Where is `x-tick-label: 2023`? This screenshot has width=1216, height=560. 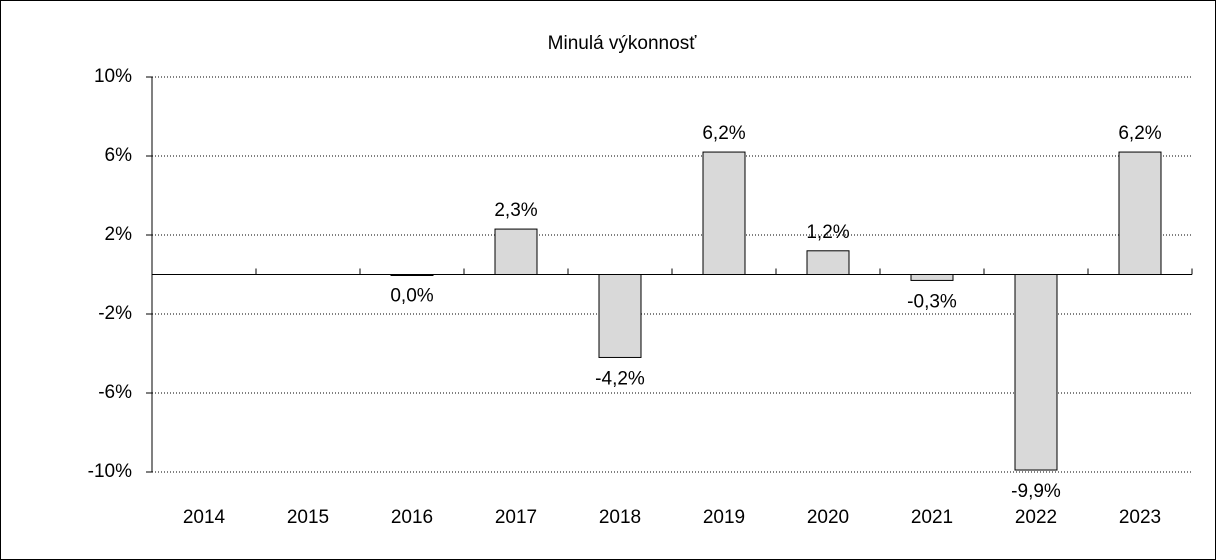 x-tick-label: 2023 is located at coordinates (1140, 517).